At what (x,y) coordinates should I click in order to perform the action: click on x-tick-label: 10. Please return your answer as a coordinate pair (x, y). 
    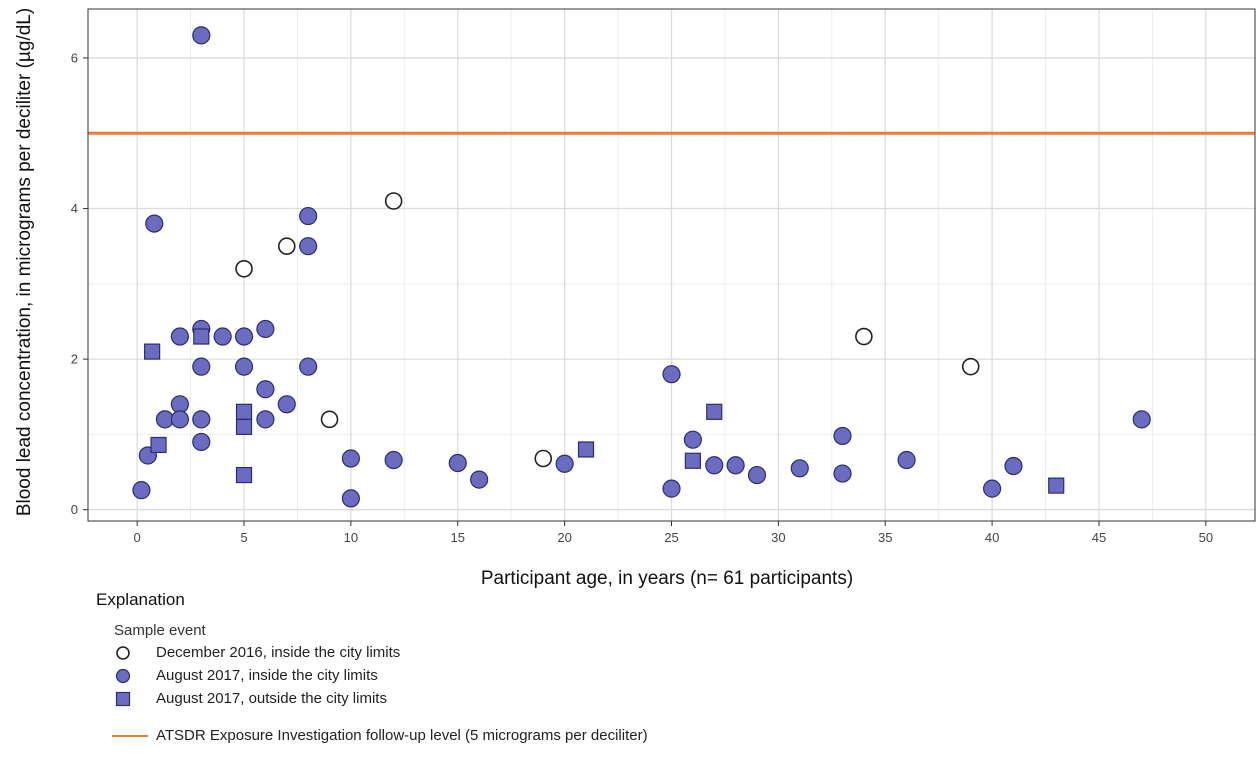
    Looking at the image, I should click on (351, 537).